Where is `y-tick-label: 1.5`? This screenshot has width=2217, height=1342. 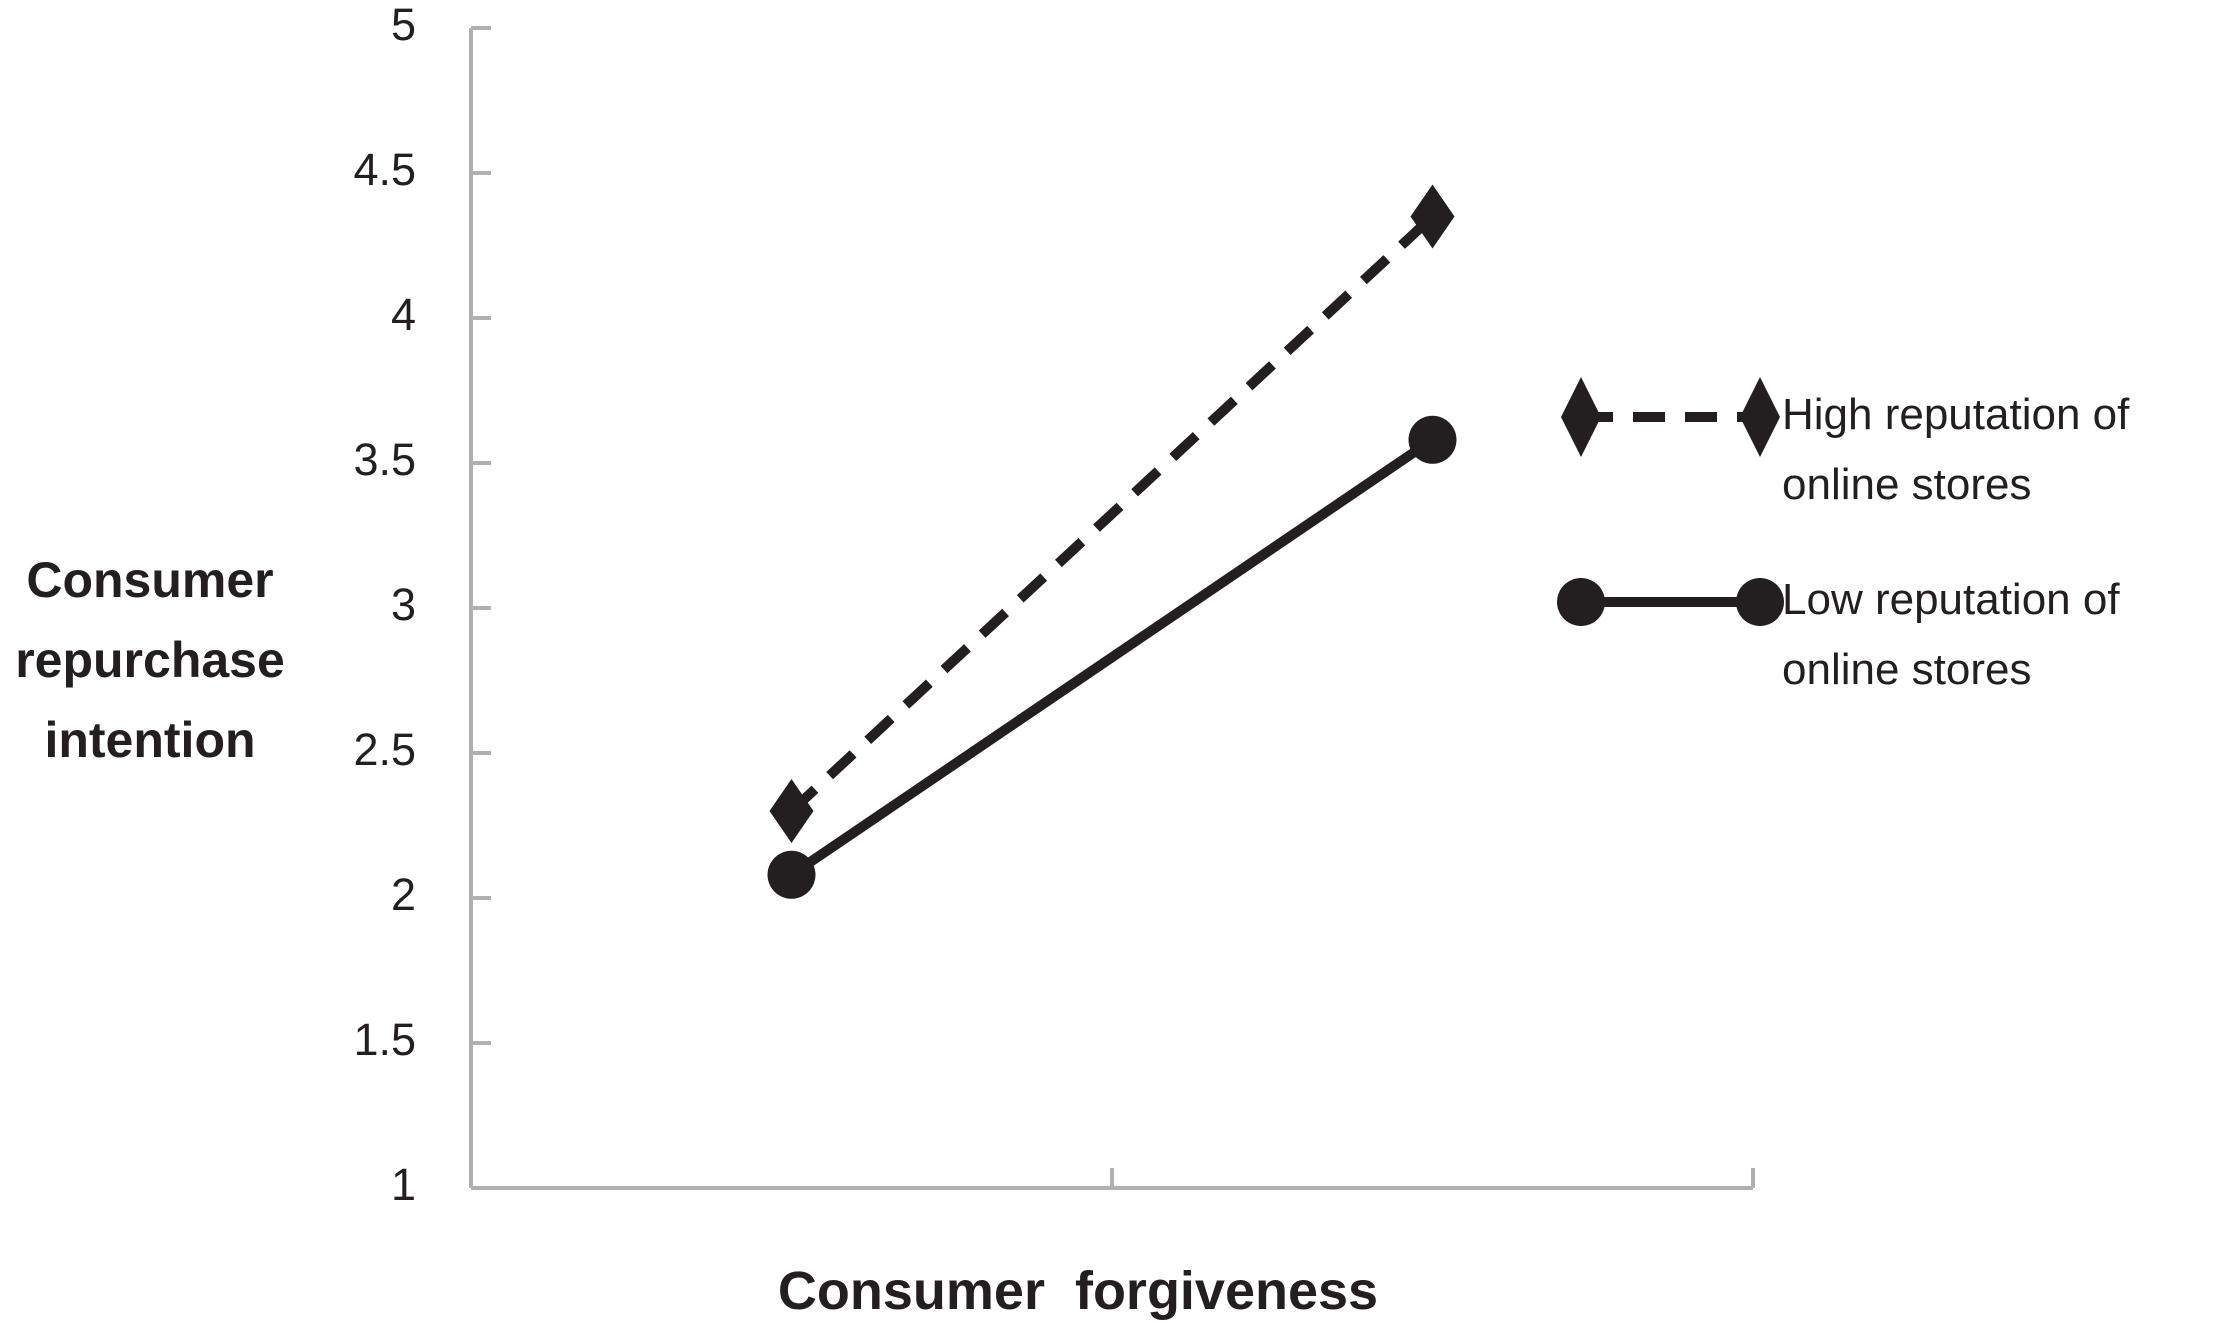 y-tick-label: 1.5 is located at coordinates (384, 1039).